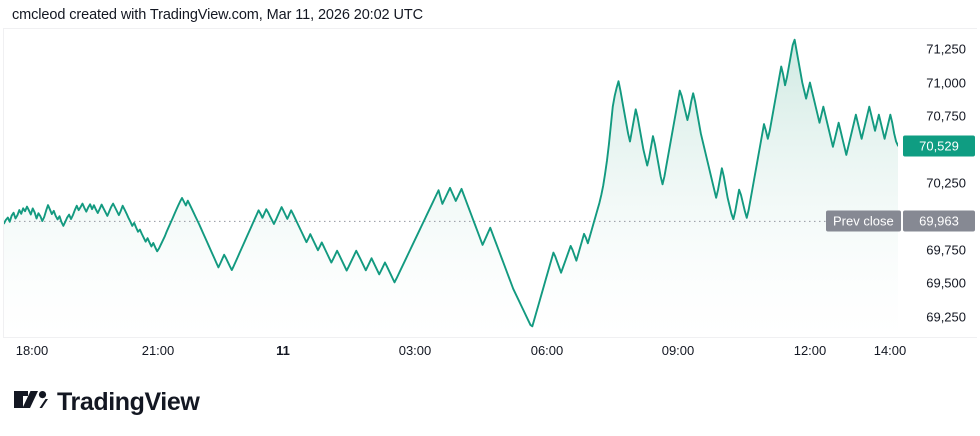  What do you see at coordinates (946, 317) in the screenshot?
I see `price-tick-label: 69,250` at bounding box center [946, 317].